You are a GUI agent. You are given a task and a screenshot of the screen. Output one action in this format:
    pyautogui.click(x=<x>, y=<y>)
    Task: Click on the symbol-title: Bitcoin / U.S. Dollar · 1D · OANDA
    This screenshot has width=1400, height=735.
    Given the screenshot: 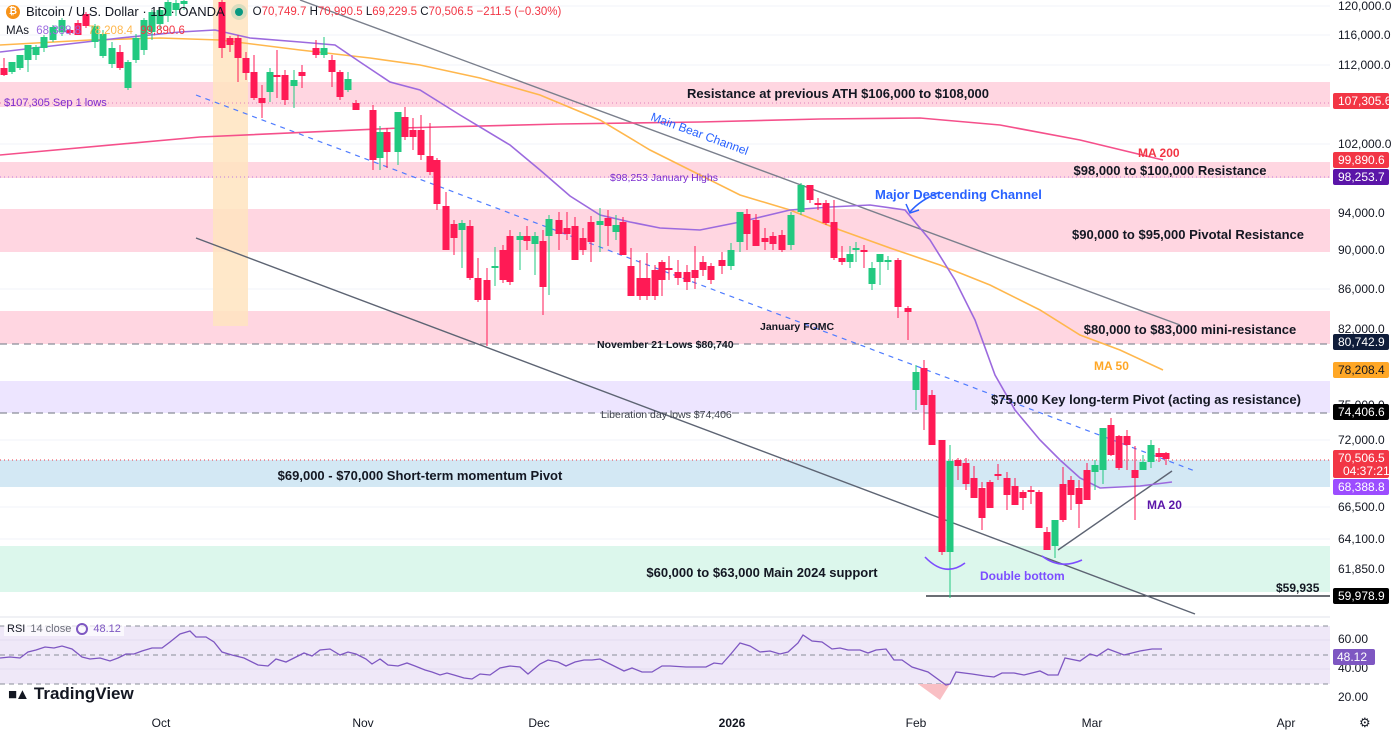 What is the action you would take?
    pyautogui.click(x=125, y=11)
    